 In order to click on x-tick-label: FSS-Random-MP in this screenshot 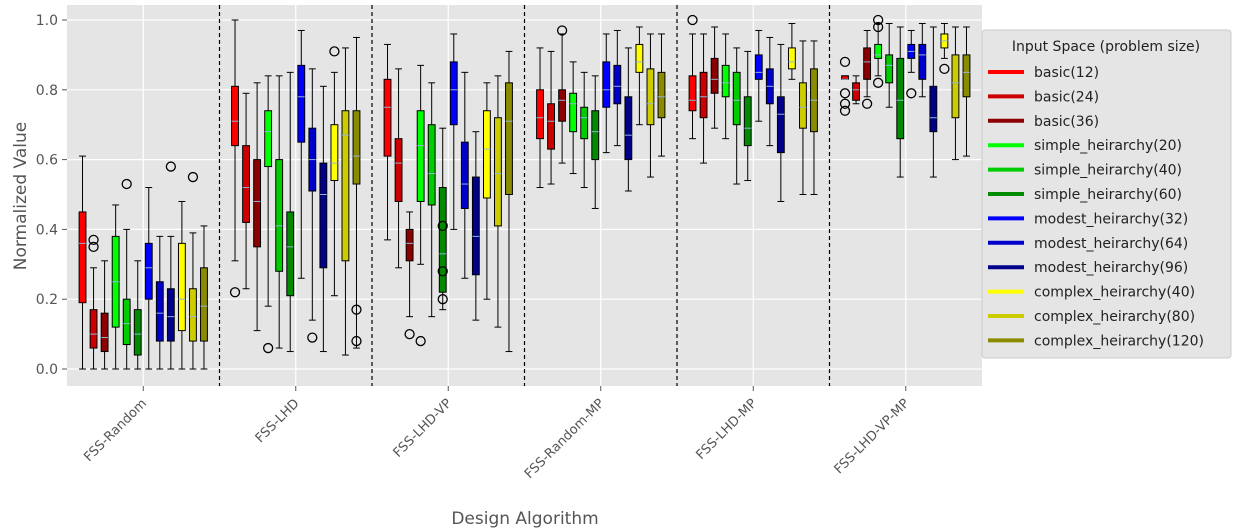, I will do `click(565, 439)`.